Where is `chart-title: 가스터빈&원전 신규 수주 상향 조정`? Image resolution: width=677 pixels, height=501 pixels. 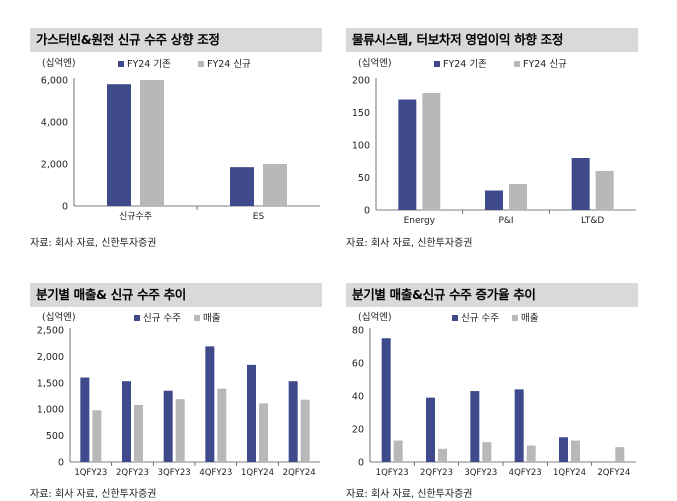 chart-title: 가스터빈&원전 신규 수주 상향 조정 is located at coordinates (176, 40).